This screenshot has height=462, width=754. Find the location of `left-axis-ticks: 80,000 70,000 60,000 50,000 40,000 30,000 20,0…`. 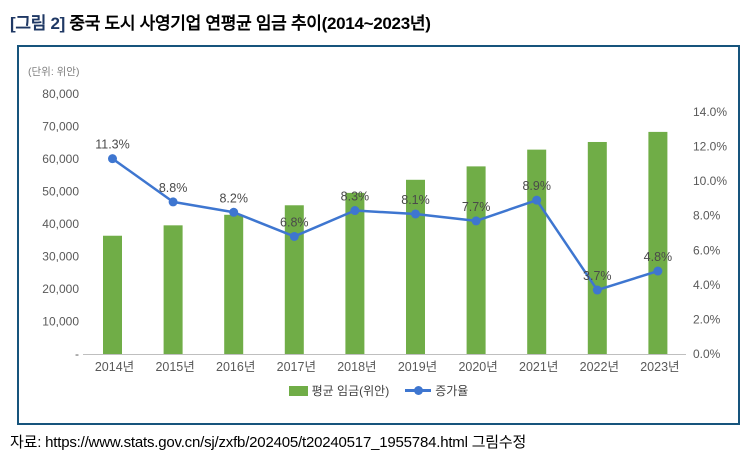

left-axis-ticks: 80,000 70,000 60,000 50,000 40,000 30,000 20,0… is located at coordinates (60, 224).